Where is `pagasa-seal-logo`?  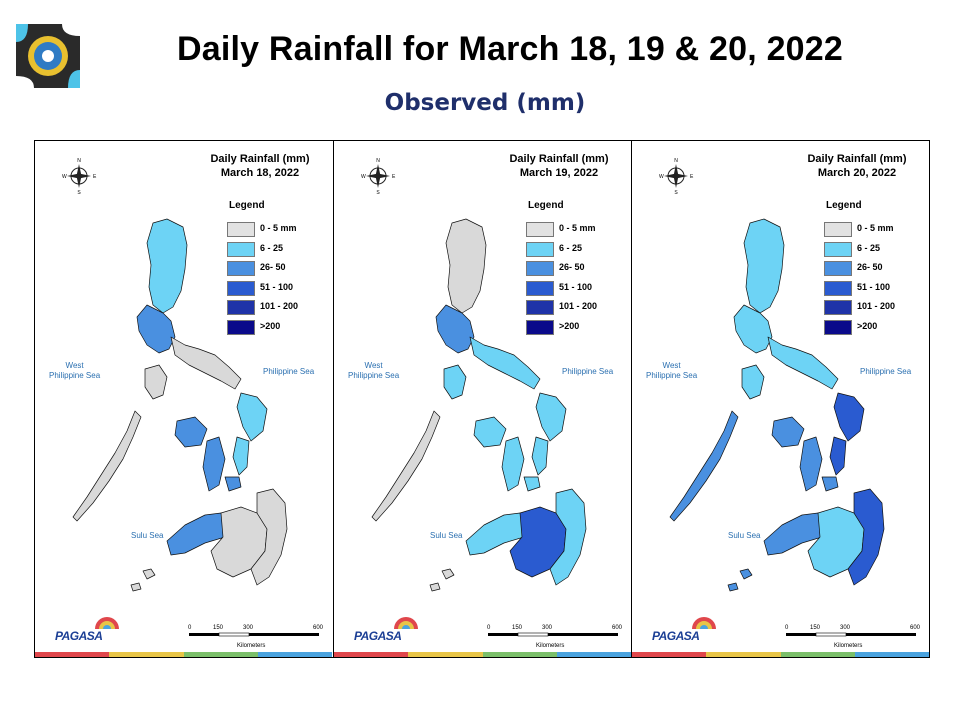
pagasa-seal-logo is located at coordinates (48, 56).